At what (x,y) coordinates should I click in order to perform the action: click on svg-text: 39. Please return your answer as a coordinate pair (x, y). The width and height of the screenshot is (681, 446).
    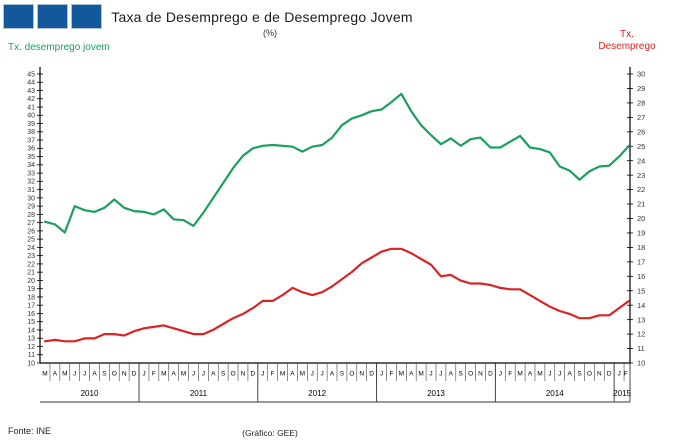
    Looking at the image, I should click on (31, 124).